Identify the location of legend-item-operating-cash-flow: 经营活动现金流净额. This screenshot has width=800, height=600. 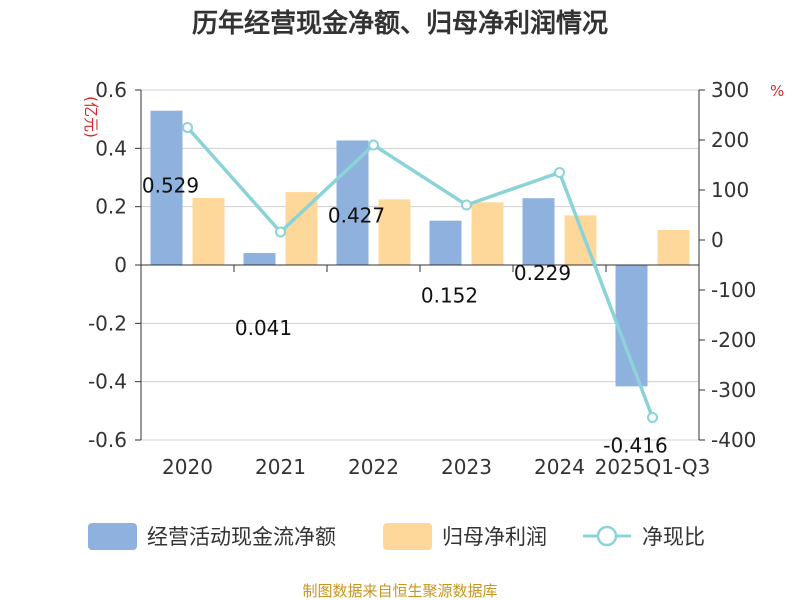
(212, 536).